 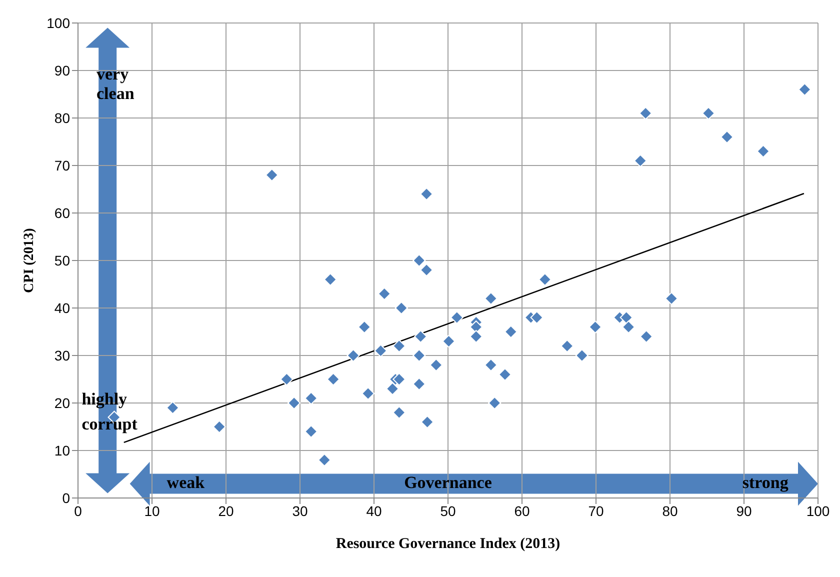 I want to click on x-tick-label: 50, so click(x=448, y=510).